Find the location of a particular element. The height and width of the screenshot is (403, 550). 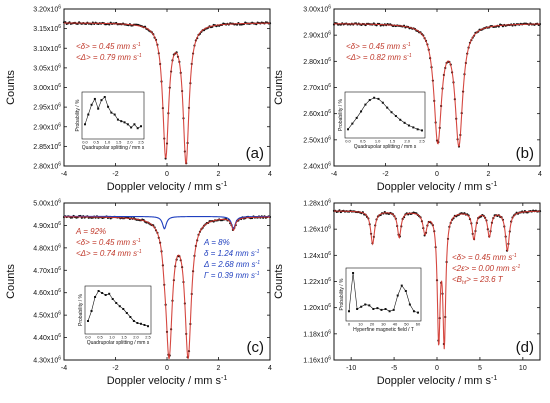

inset-x-tick-label: 40 is located at coordinates (395, 324).